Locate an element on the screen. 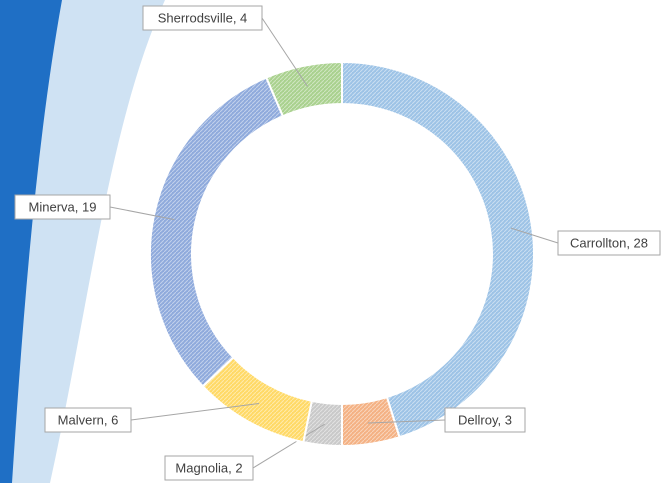 This screenshot has height=483, width=663. data-label: Magnolia, 2 is located at coordinates (208, 467).